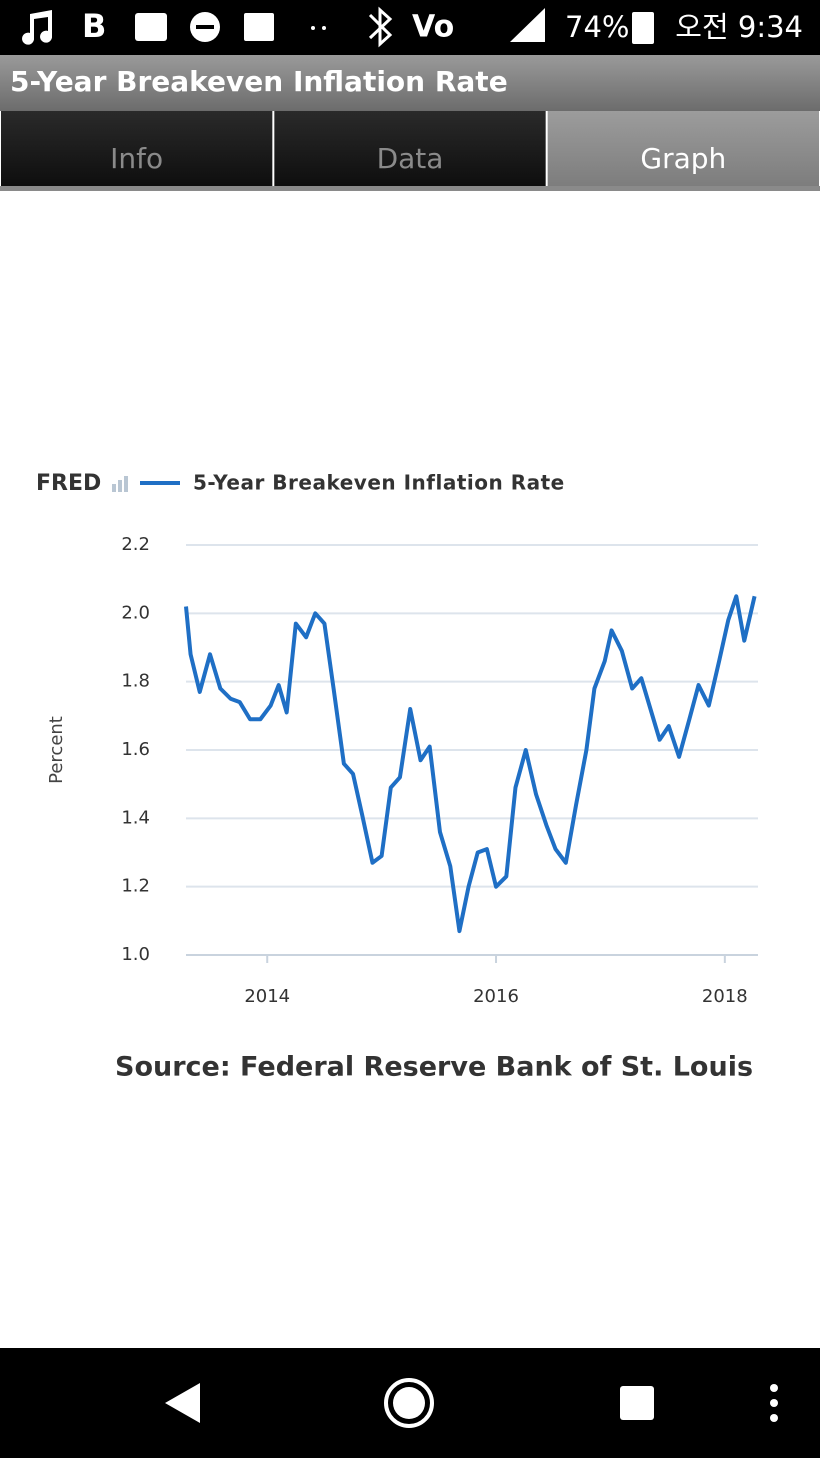 The width and height of the screenshot is (820, 1458). Describe the element at coordinates (597, 27) in the screenshot. I see `battery-percent: 74%` at that location.